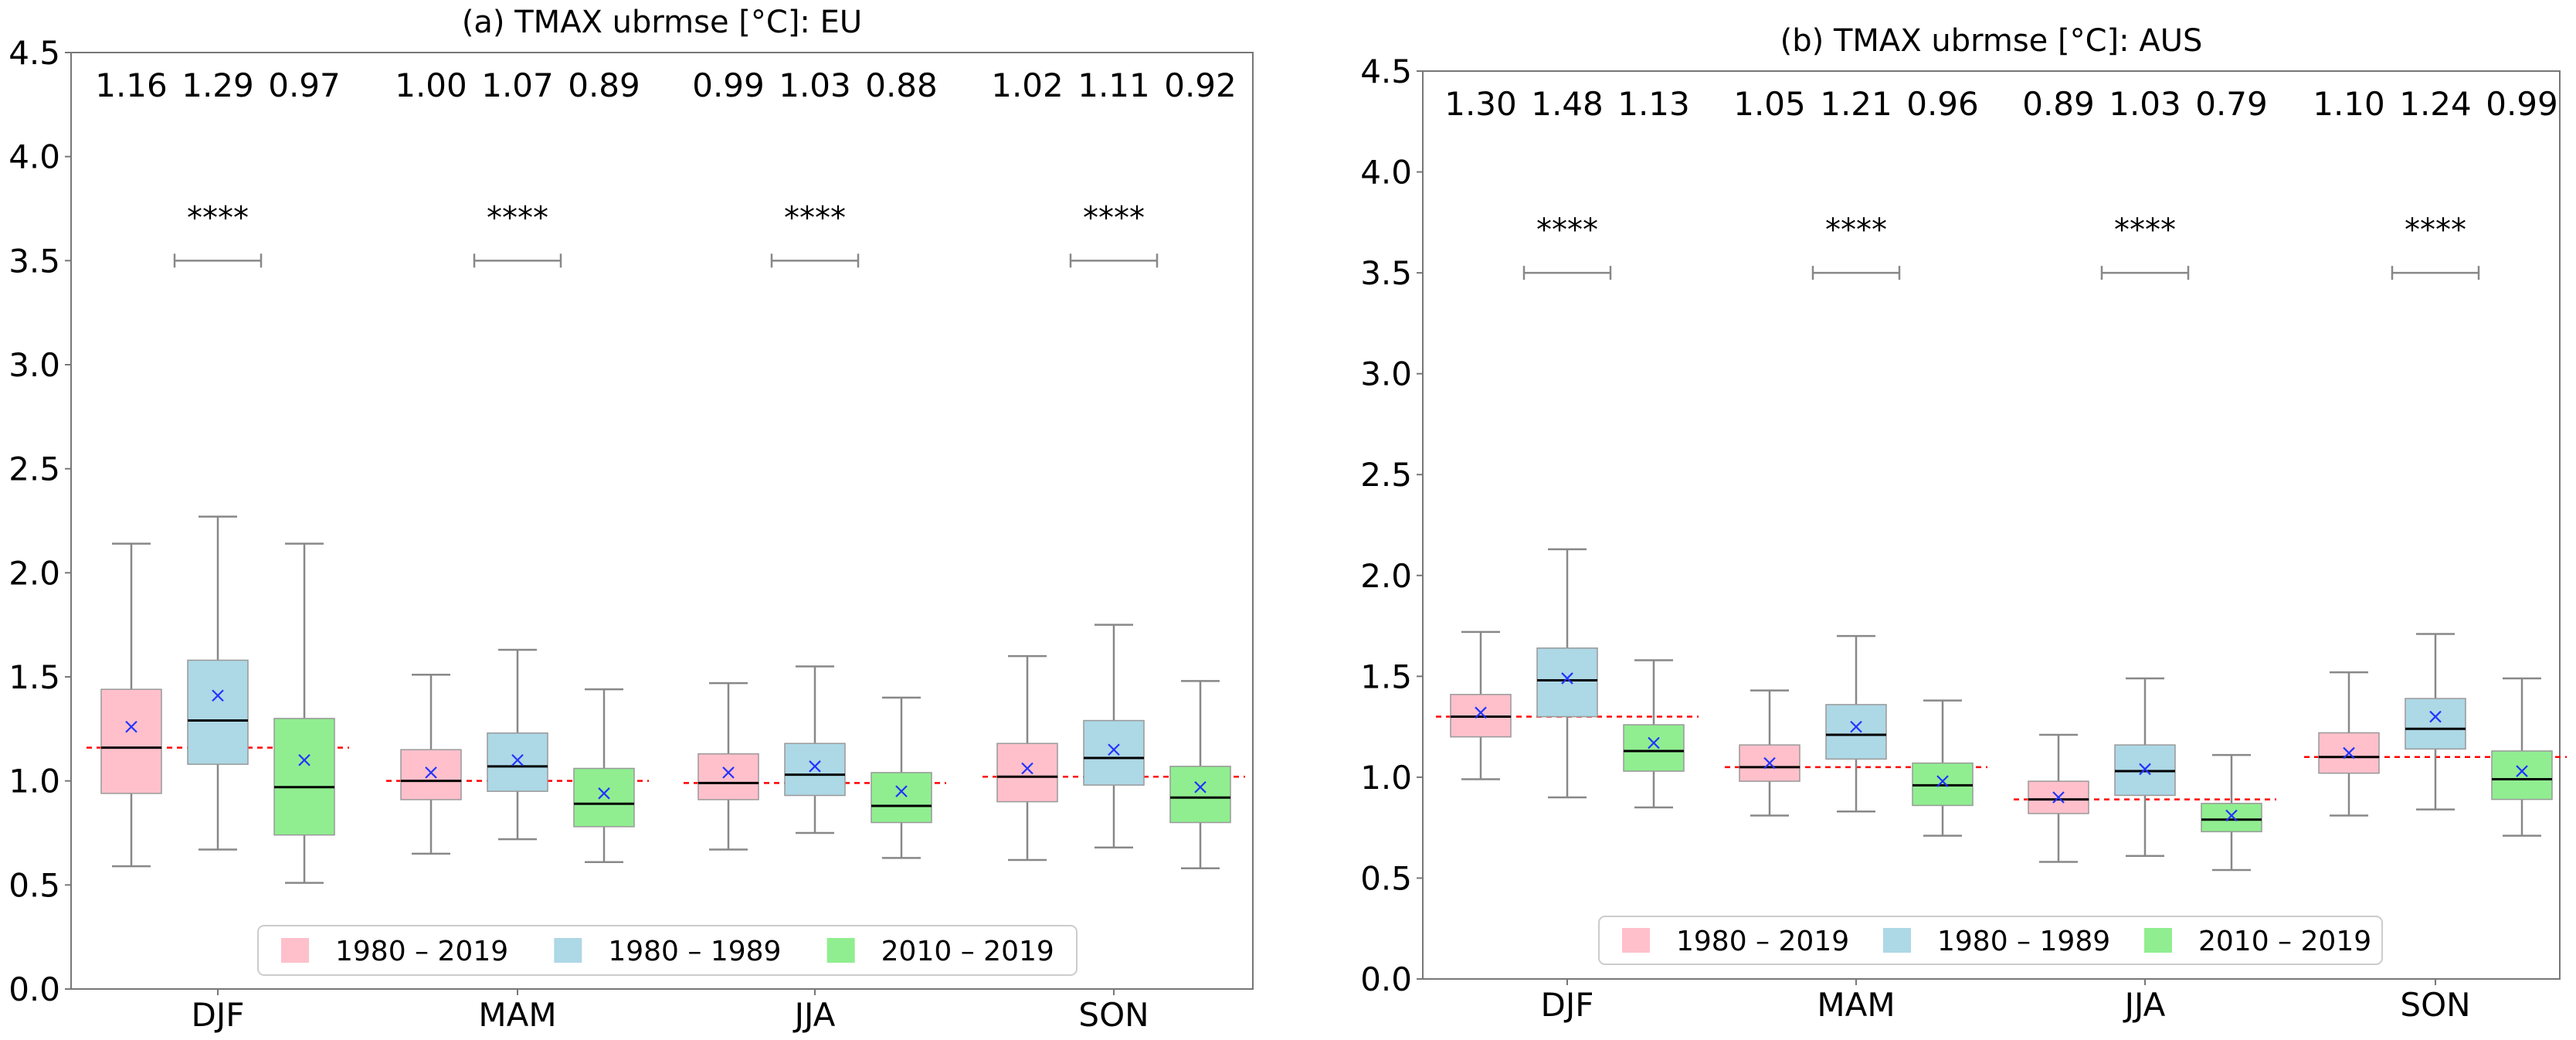  What do you see at coordinates (1769, 104) in the screenshot?
I see `mean-value-label: 1.05` at bounding box center [1769, 104].